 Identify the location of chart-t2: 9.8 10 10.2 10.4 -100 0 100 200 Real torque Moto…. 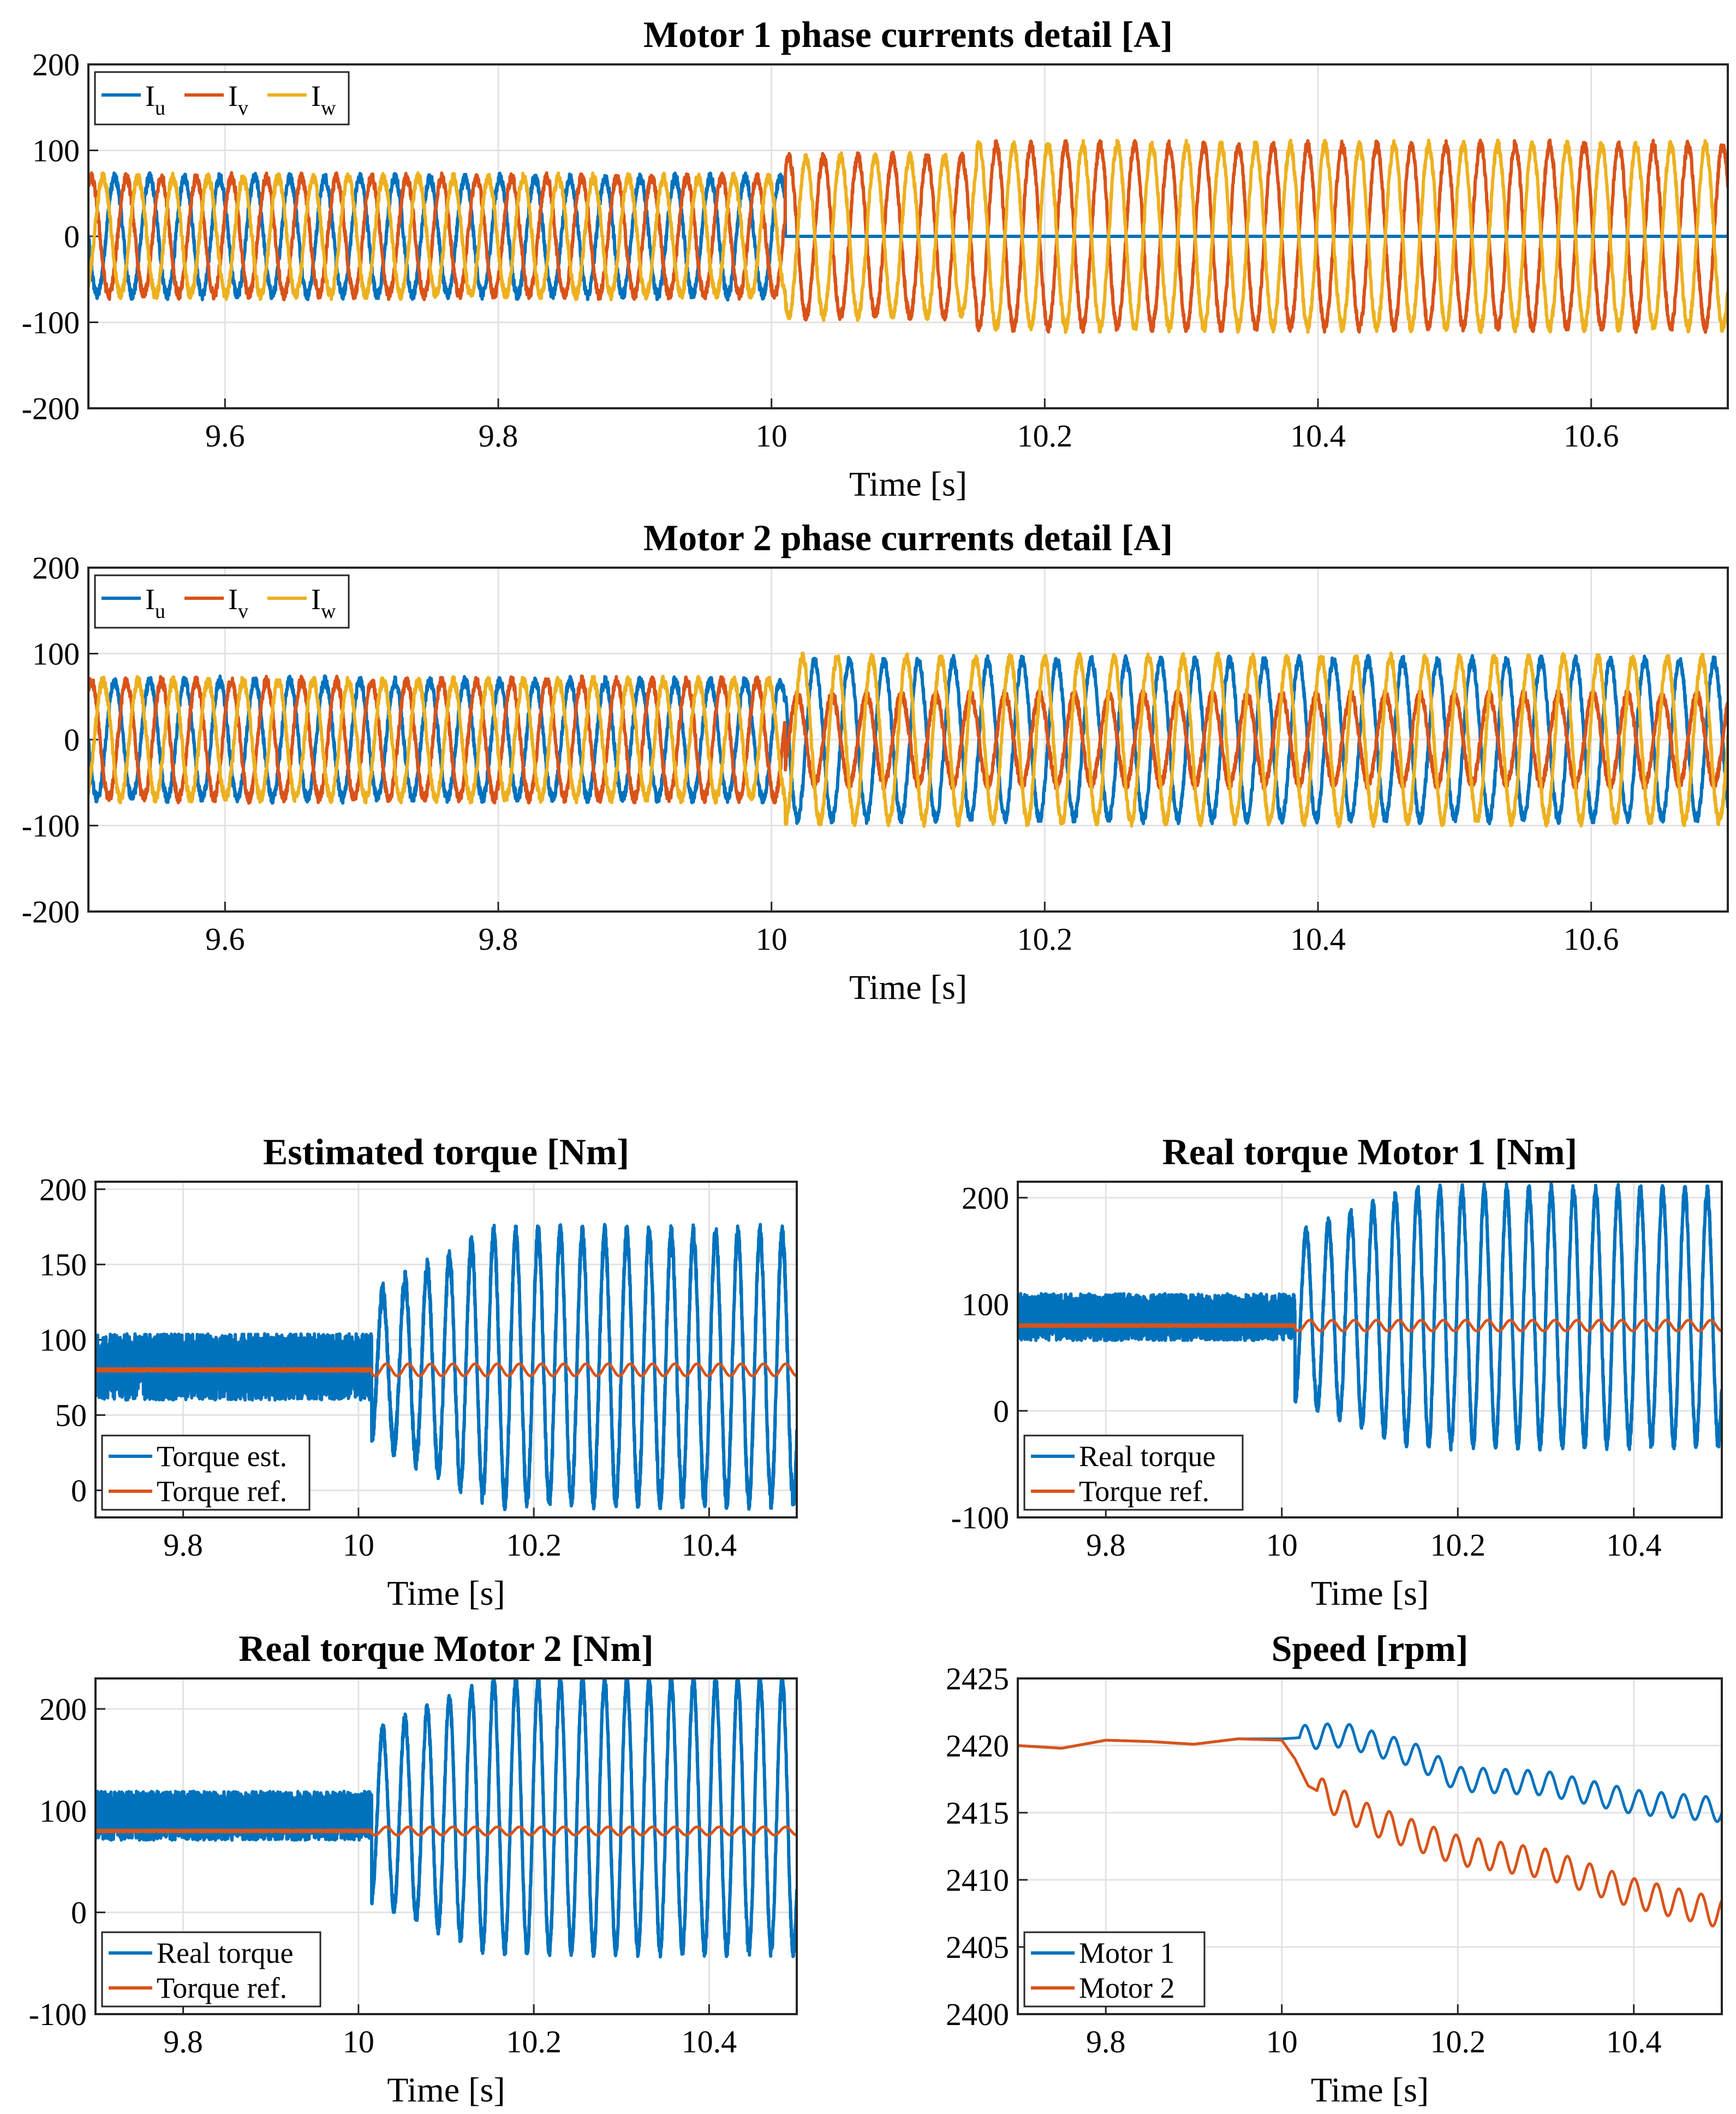
(413, 1869).